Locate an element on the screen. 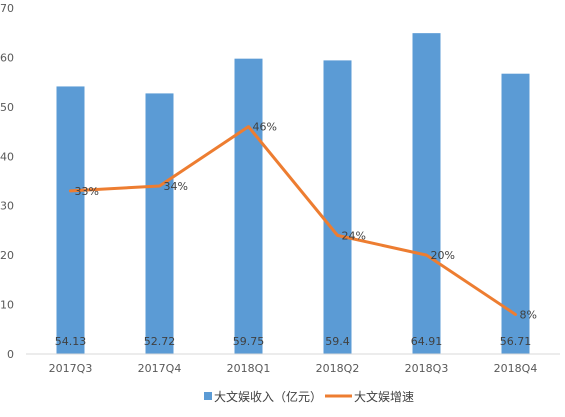 The height and width of the screenshot is (417, 565). bar-labels: 54.13 52.72 59.75 59.4 64.91 56.71 is located at coordinates (293, 341).